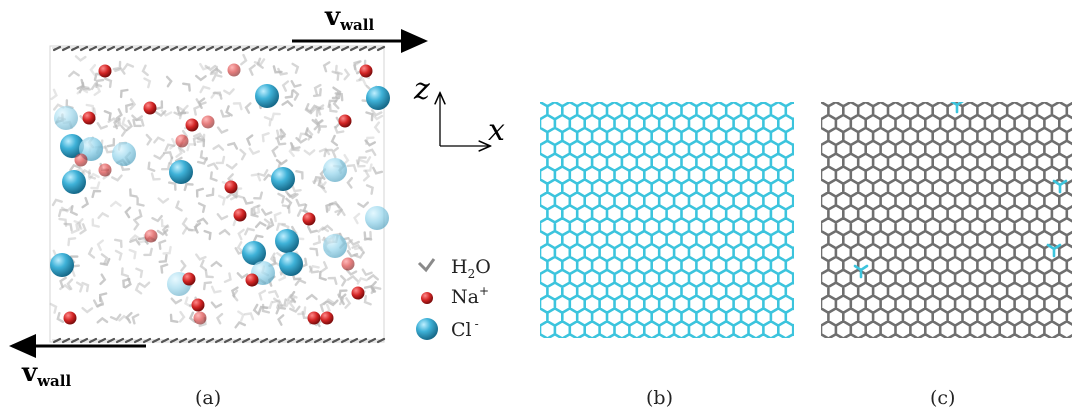  I want to click on legend-chloride: Cl -, so click(447, 329).